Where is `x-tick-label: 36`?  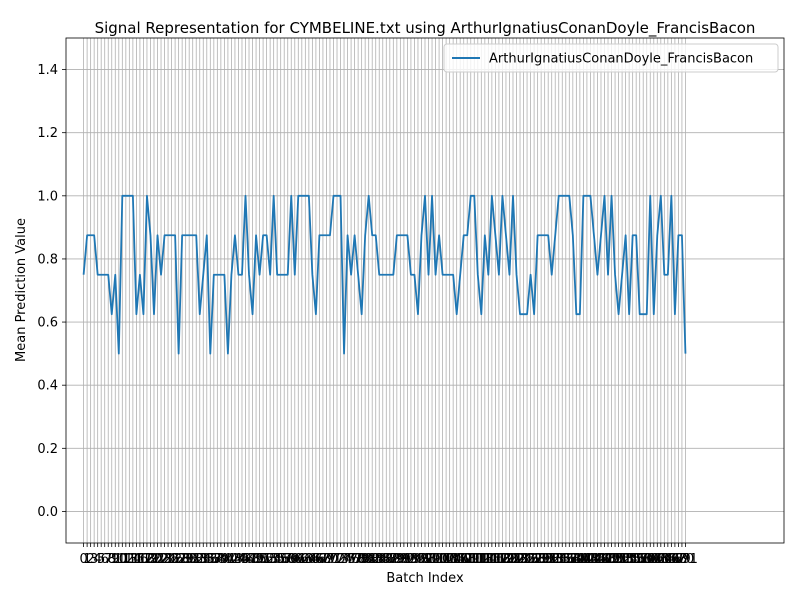 x-tick-label: 36 is located at coordinates (210, 559).